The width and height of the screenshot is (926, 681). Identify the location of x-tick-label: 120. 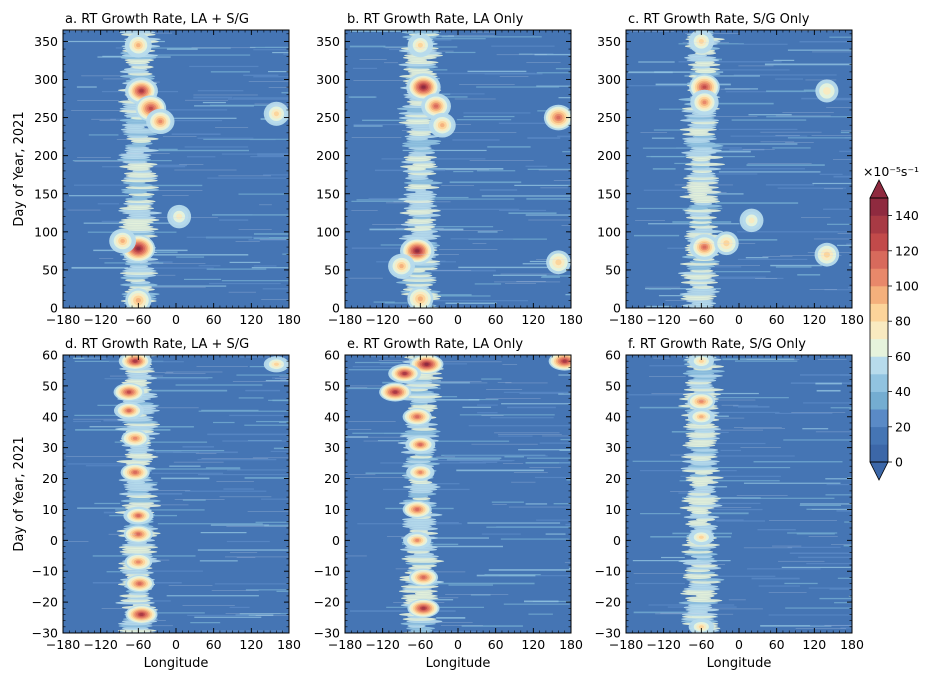
(251, 319).